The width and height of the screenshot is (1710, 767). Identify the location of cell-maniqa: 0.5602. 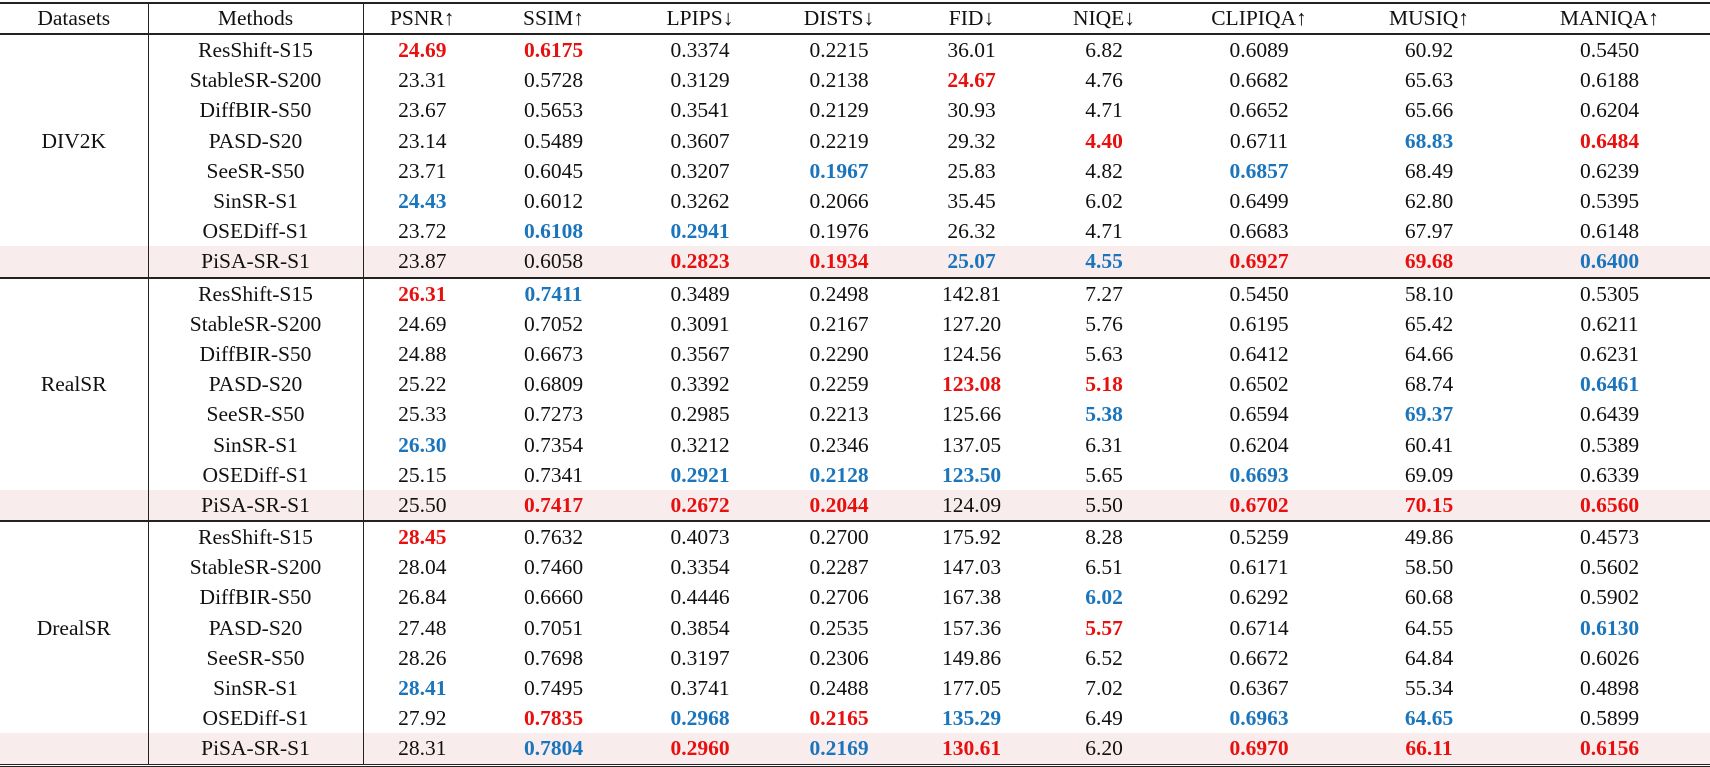
(1609, 567).